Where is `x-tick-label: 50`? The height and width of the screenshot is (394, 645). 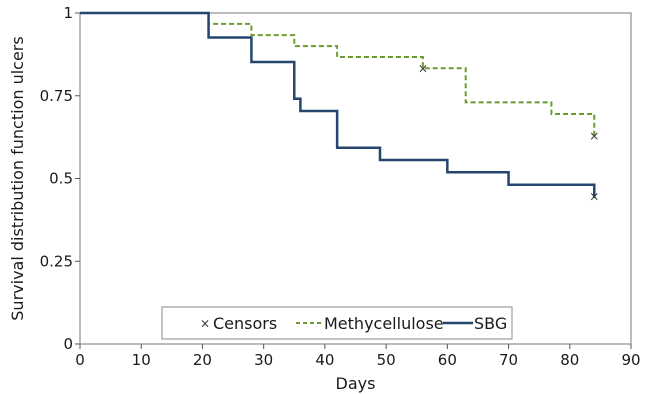 x-tick-label: 50 is located at coordinates (386, 360).